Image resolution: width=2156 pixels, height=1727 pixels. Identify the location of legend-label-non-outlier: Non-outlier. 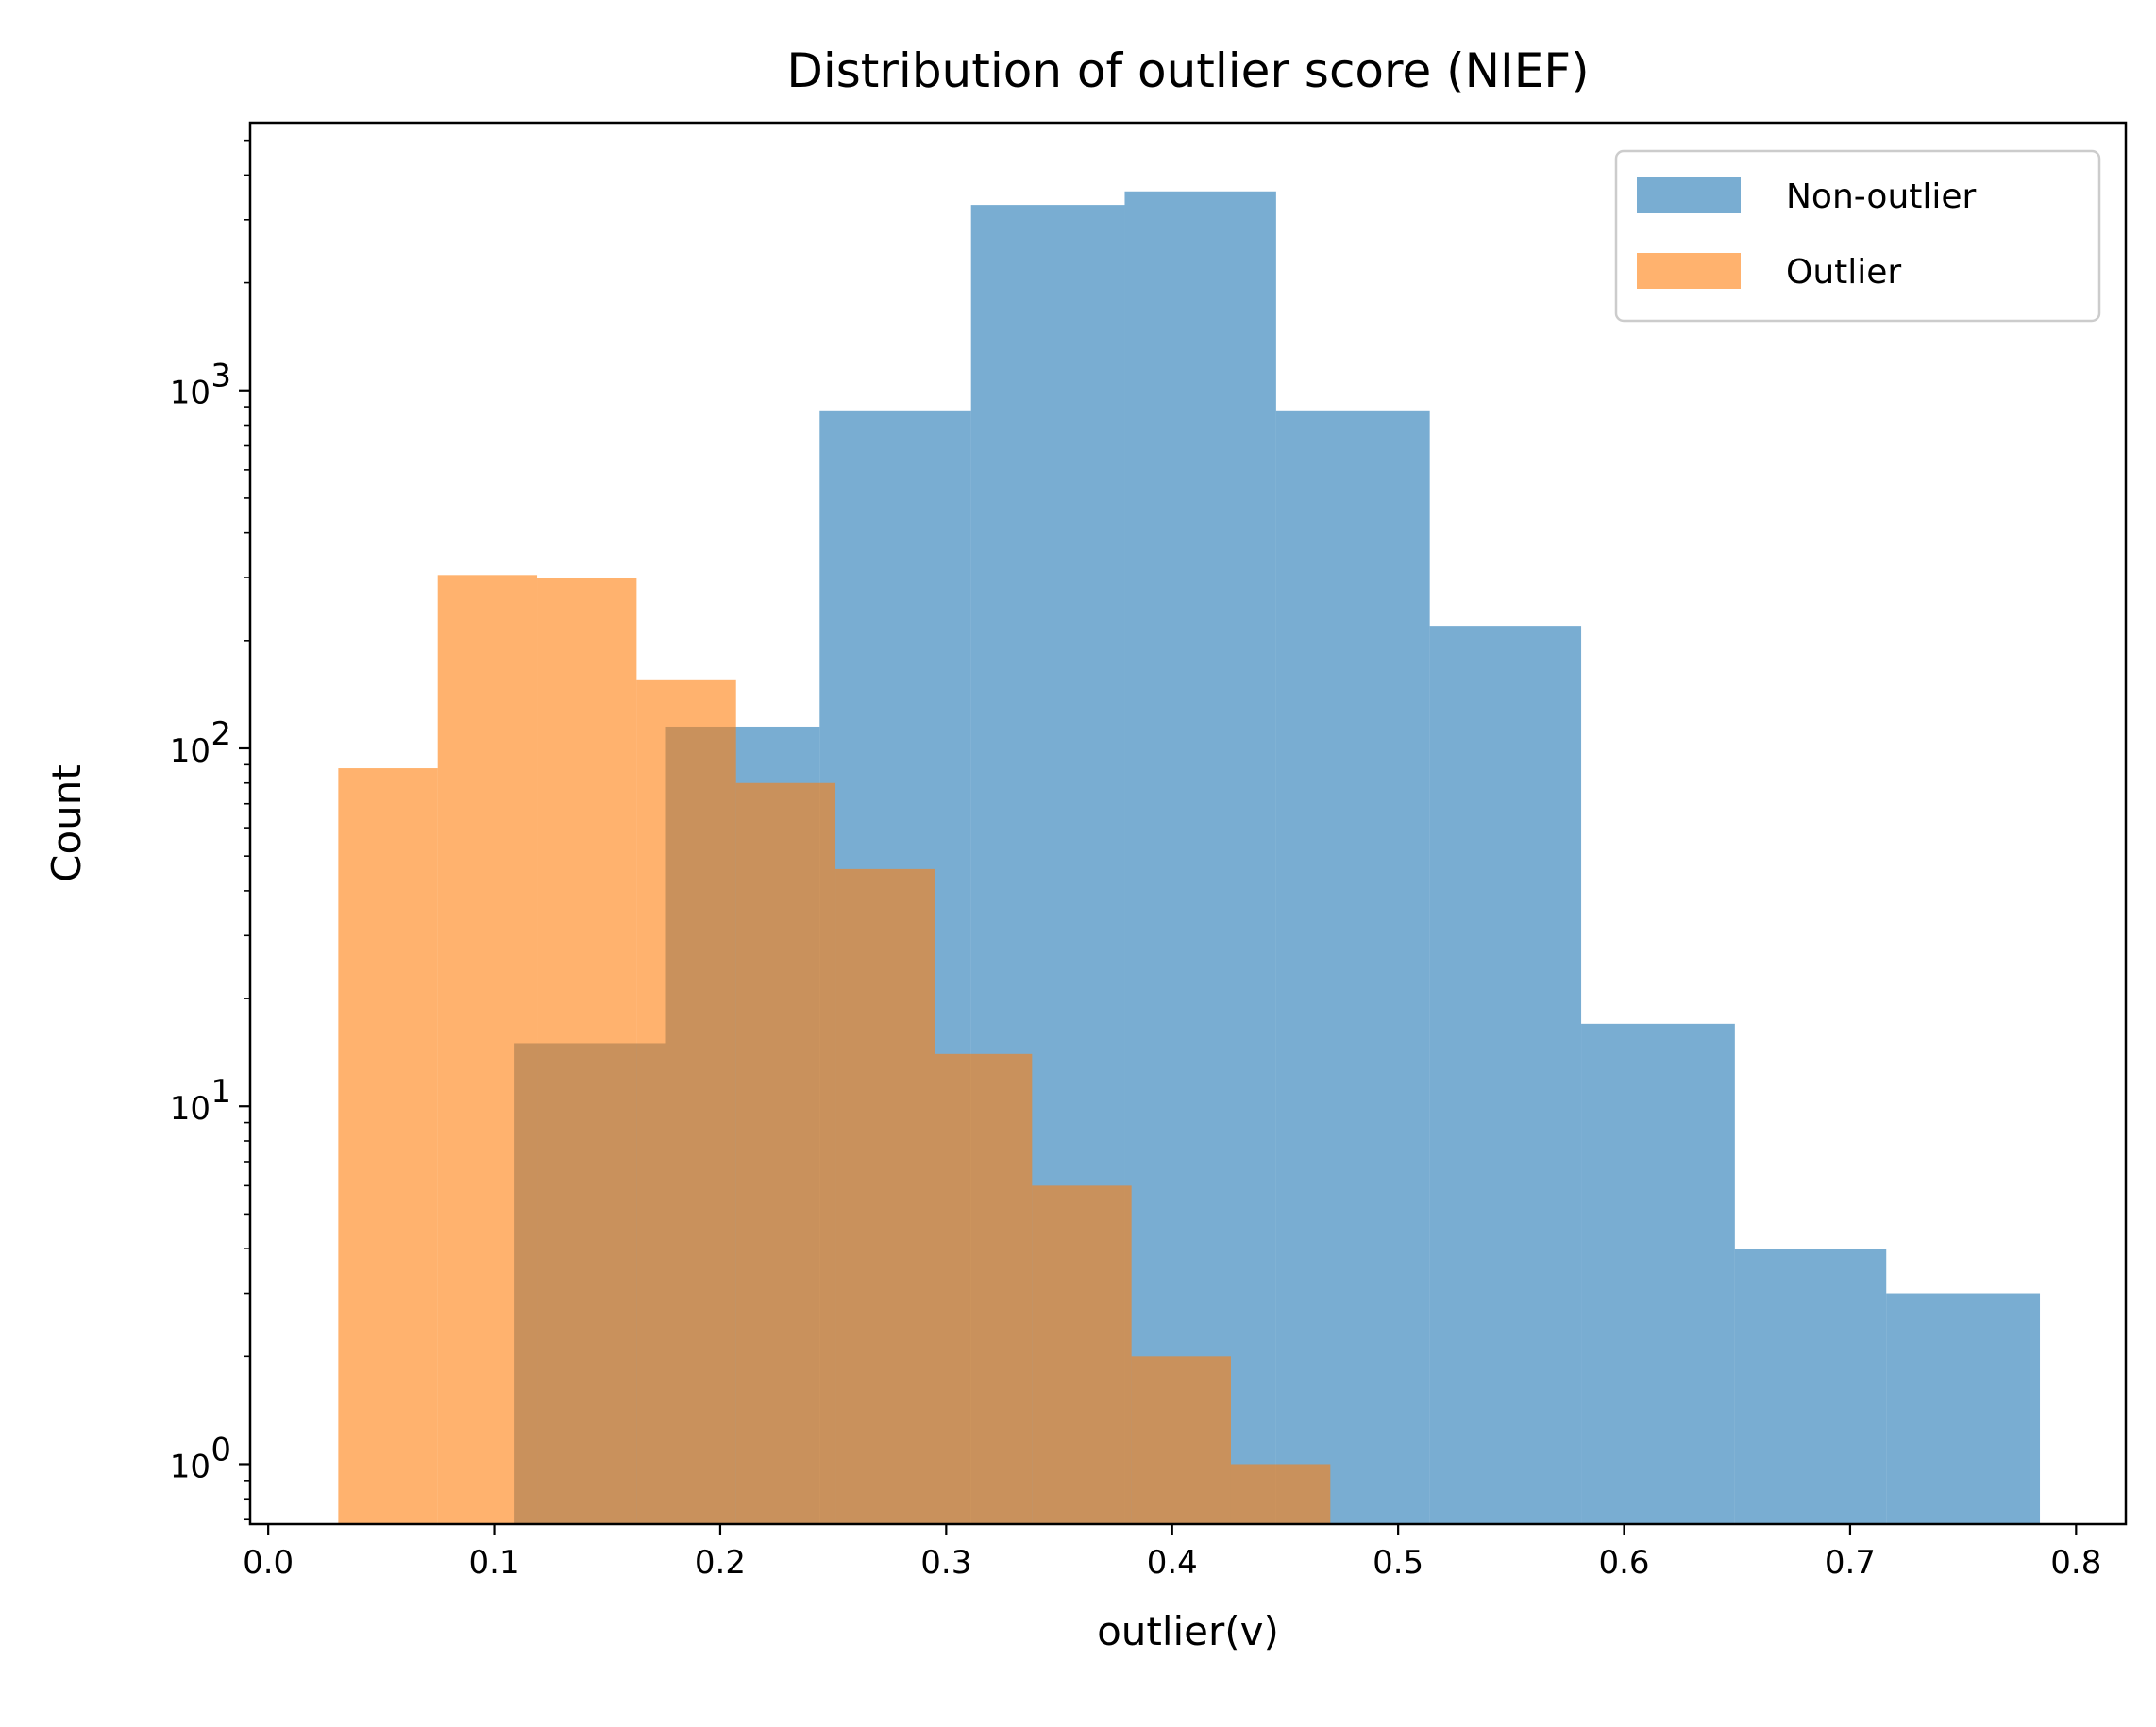
(1881, 196).